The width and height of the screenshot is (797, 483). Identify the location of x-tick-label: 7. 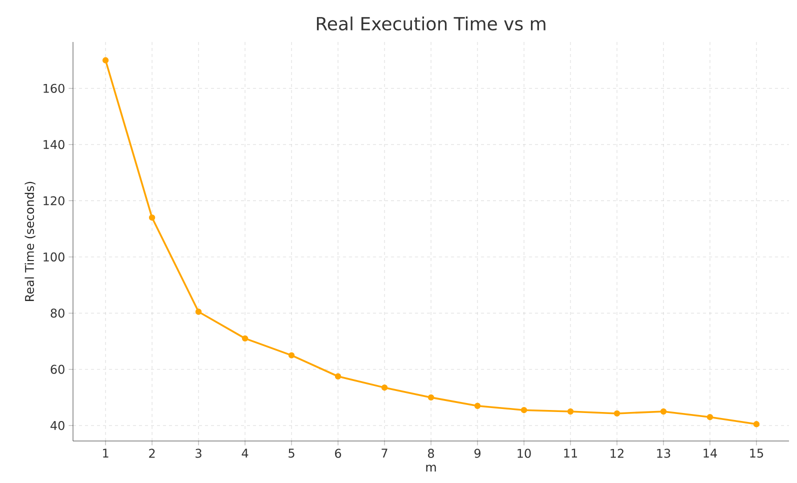
(385, 453).